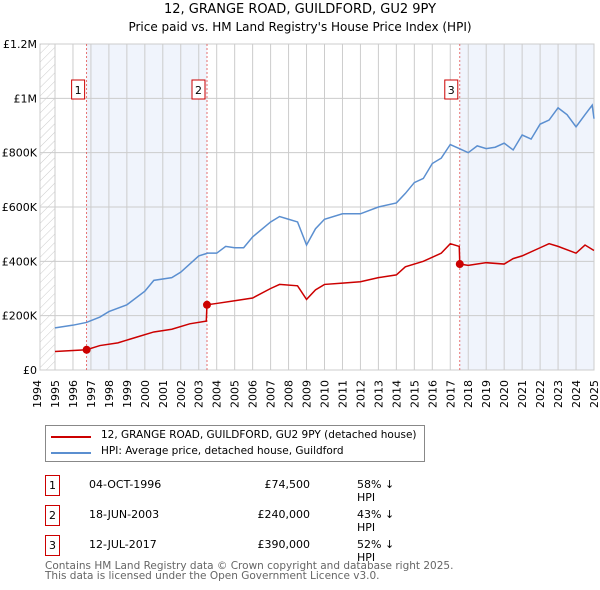  Describe the element at coordinates (253, 394) in the screenshot. I see `x-tick-label: 2006` at that location.